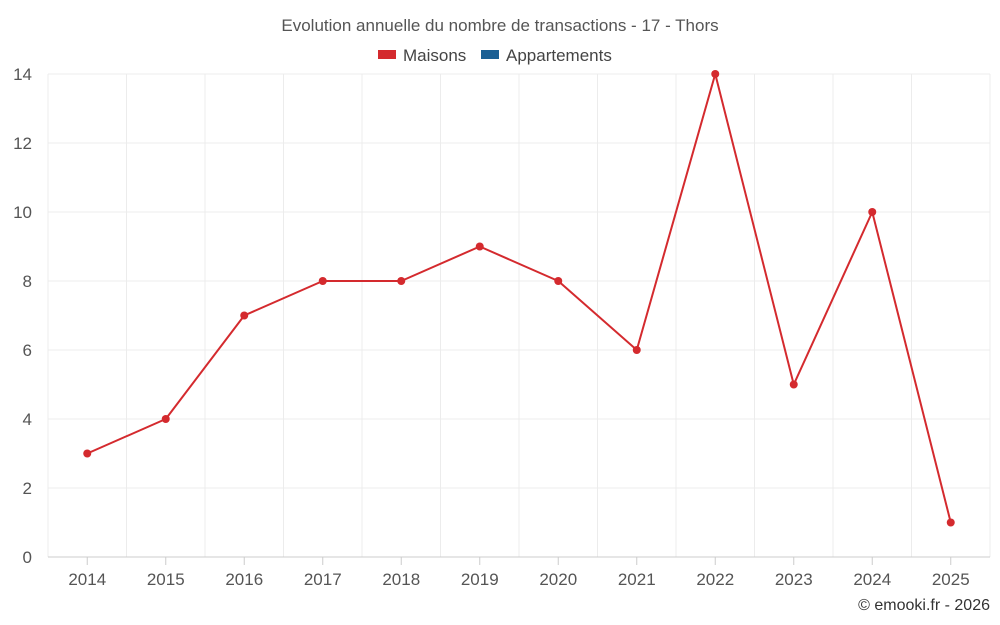 This screenshot has width=1000, height=625. Describe the element at coordinates (27, 488) in the screenshot. I see `y-tick-label: 2` at that location.